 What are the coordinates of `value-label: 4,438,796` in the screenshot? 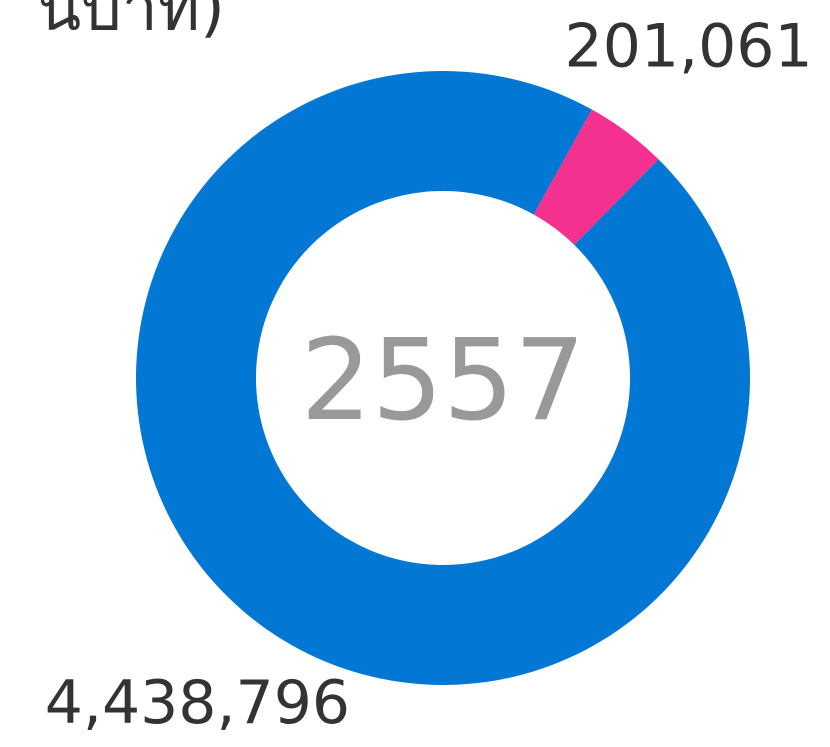 It's located at (197, 703).